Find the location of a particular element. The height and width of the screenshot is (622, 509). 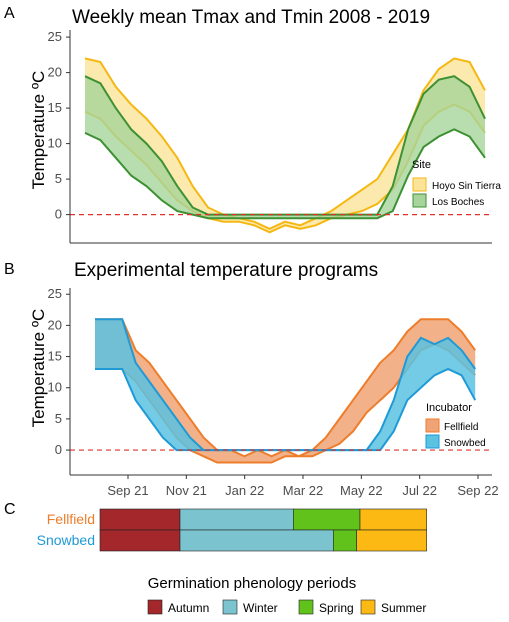

phenology-label-spring: Spring is located at coordinates (336, 608).